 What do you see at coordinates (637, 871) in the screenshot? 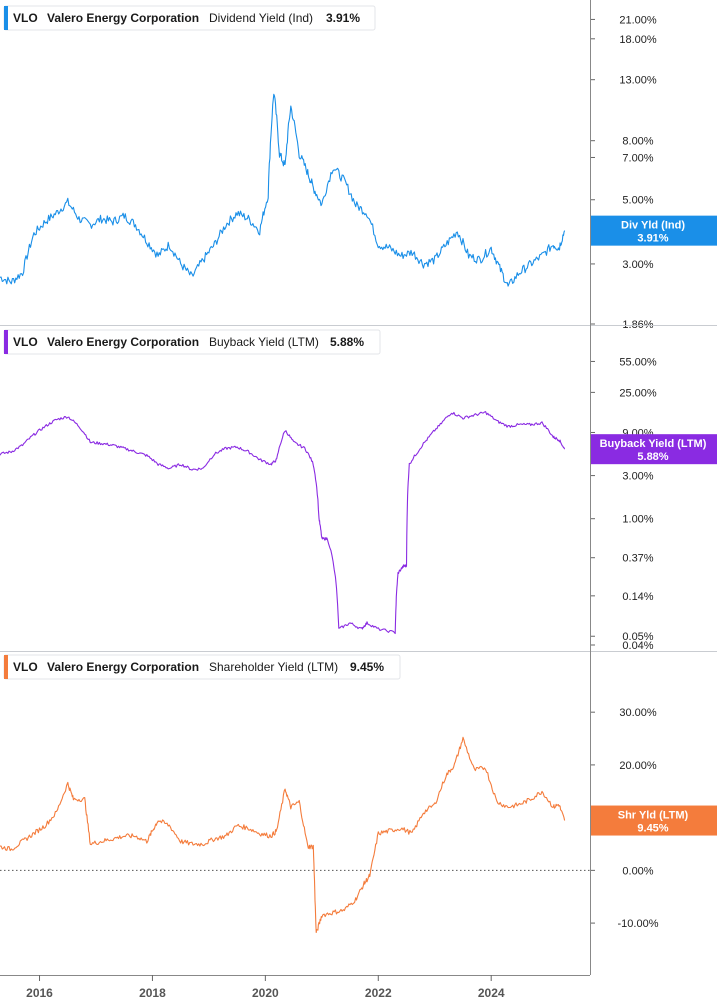
I see `y-tick-label: 0.00%` at bounding box center [637, 871].